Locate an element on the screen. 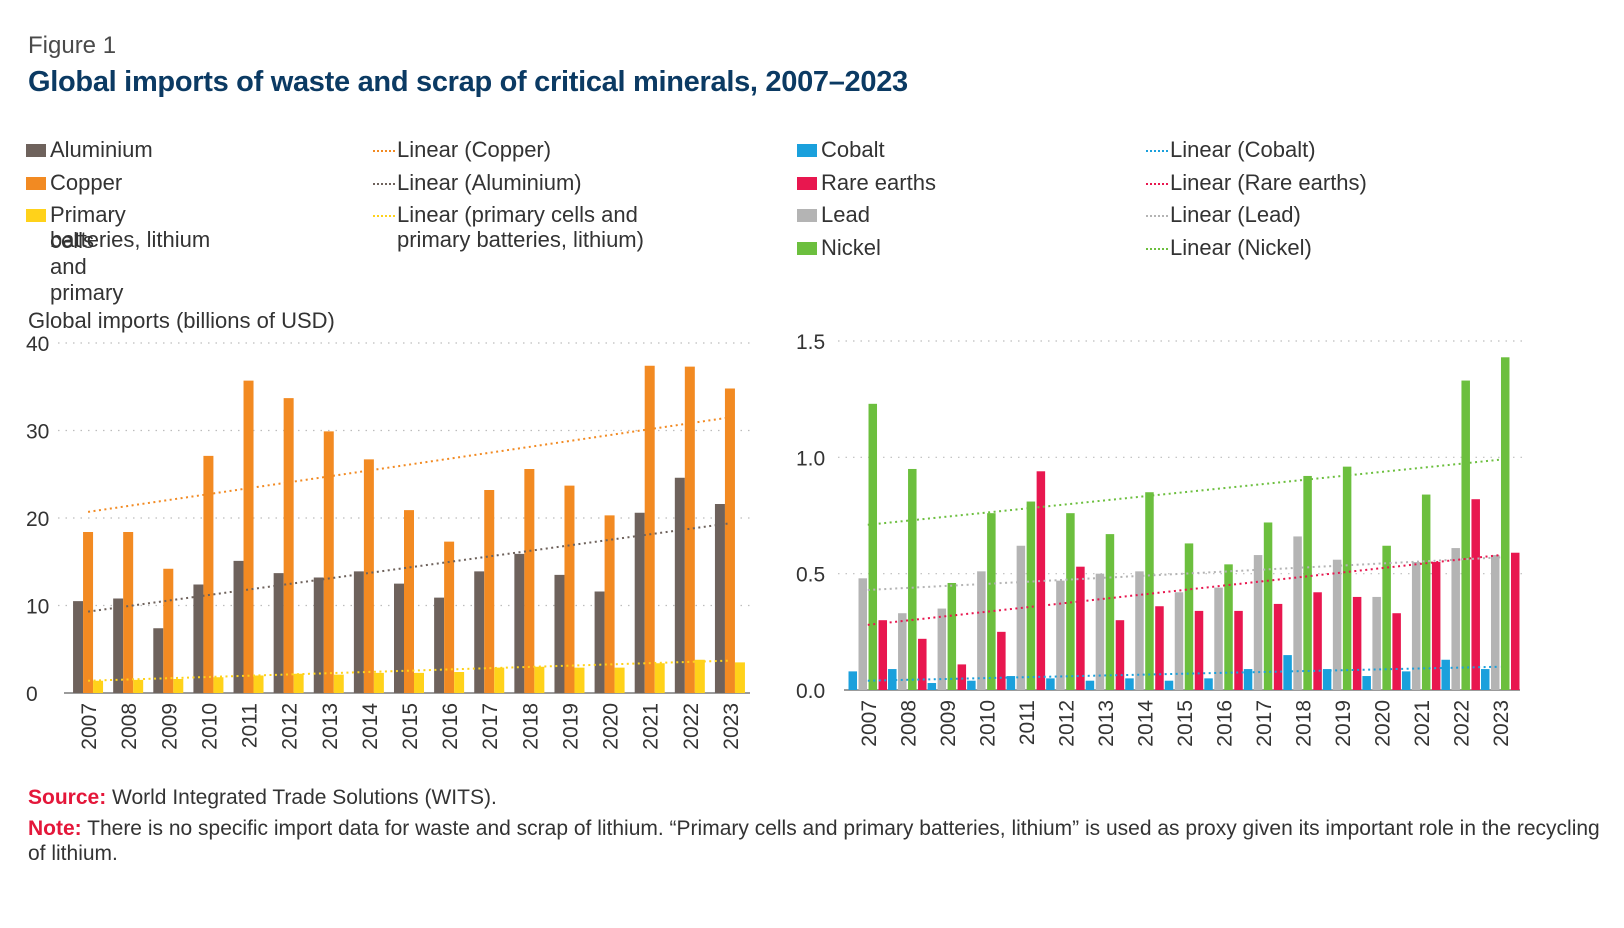 The image size is (1624, 928). legend-label: batteries, lithium is located at coordinates (130, 239).